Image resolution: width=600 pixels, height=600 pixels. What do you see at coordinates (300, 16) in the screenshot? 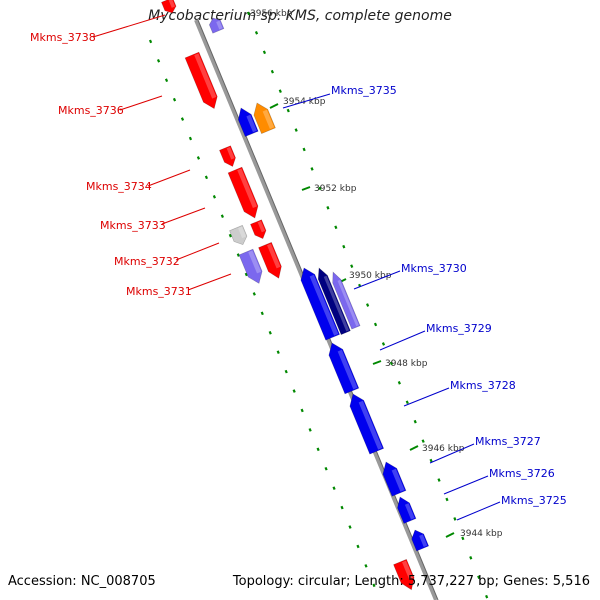
I see `map-title: Mycobacterium sp. KMS, complete genome` at bounding box center [300, 16].